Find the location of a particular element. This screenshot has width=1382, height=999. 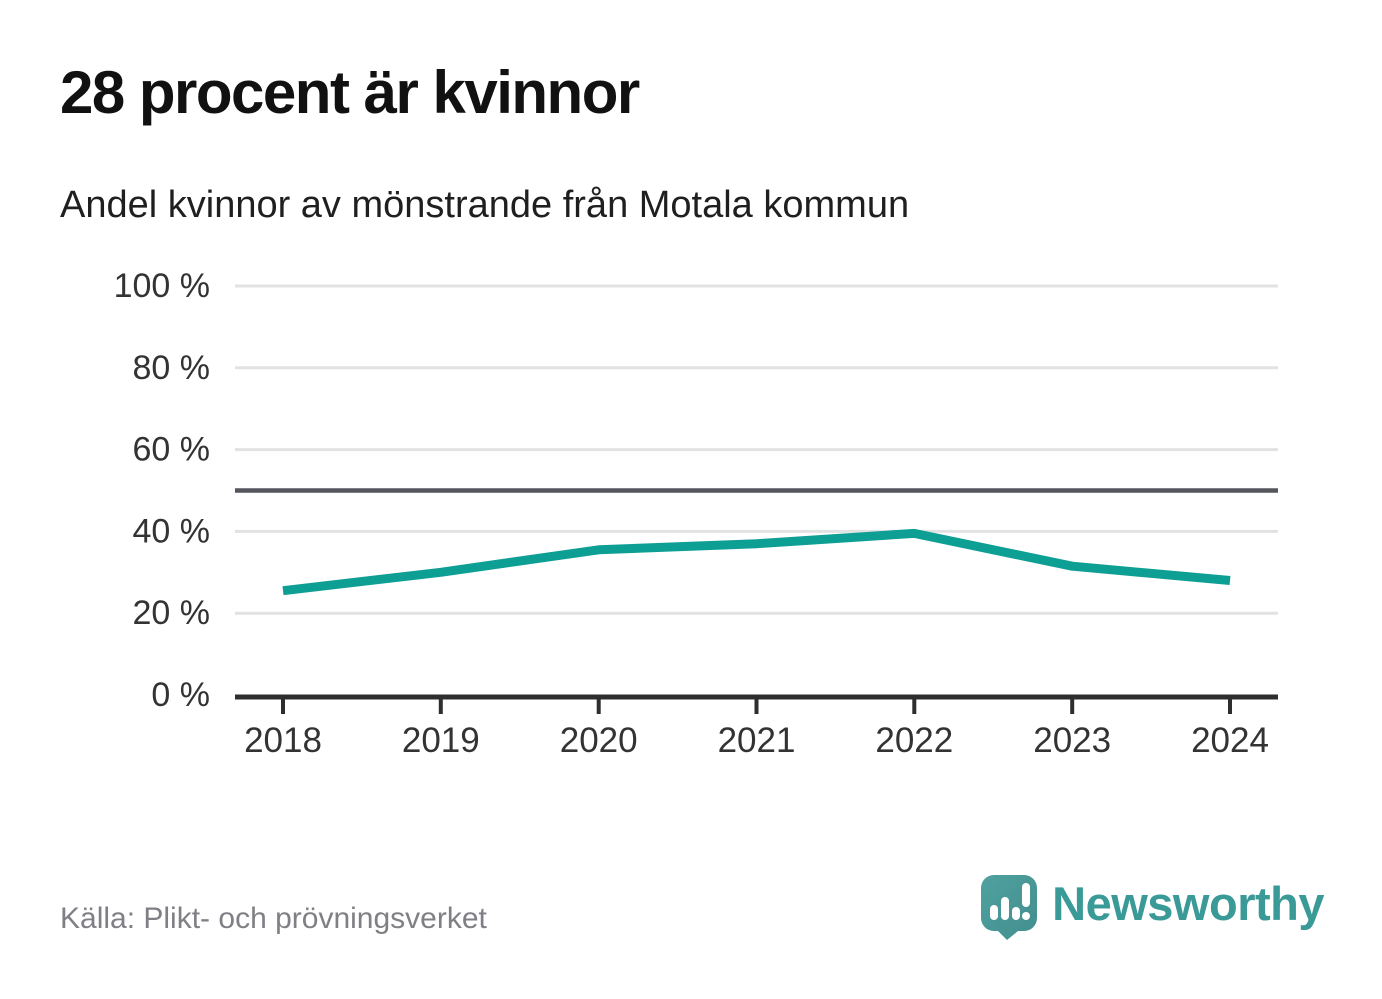

logo-exclamation-bar is located at coordinates (1026, 895).